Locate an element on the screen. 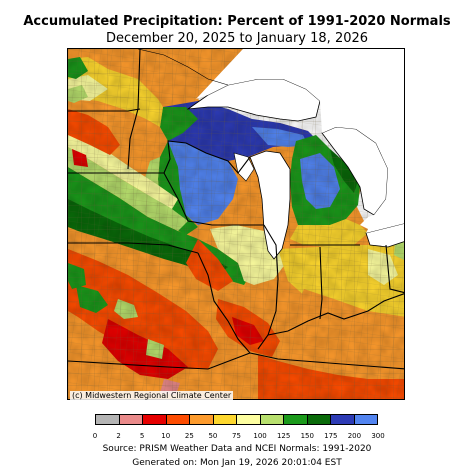 This screenshot has width=474, height=474. legend-tick-label: 25 is located at coordinates (189, 436).